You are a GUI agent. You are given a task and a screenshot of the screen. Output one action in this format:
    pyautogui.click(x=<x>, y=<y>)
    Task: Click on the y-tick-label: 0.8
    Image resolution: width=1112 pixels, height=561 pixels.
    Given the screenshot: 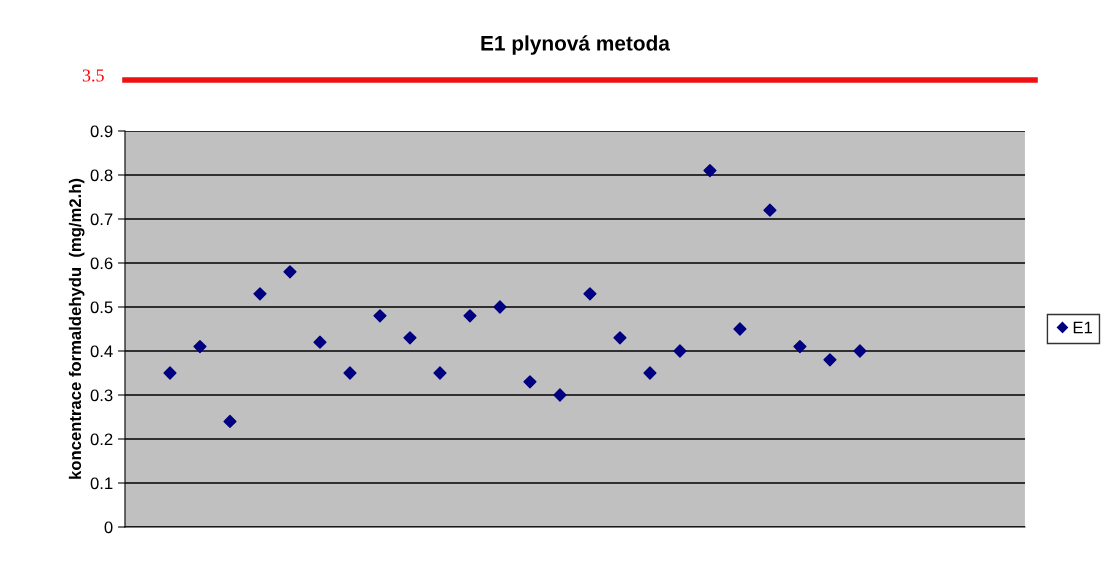 What is the action you would take?
    pyautogui.click(x=101, y=175)
    